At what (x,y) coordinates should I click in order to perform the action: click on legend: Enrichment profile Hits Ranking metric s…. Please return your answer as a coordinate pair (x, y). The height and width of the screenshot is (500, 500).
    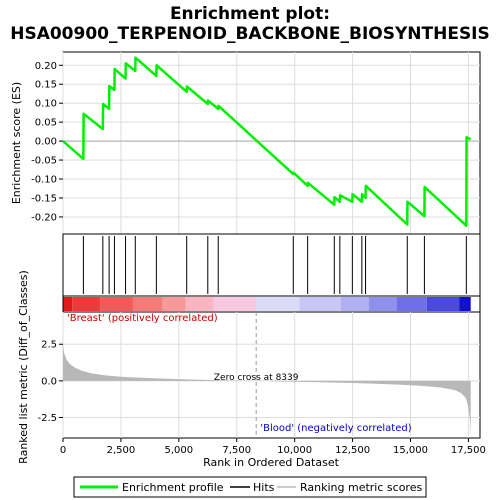
    Looking at the image, I should click on (250, 487).